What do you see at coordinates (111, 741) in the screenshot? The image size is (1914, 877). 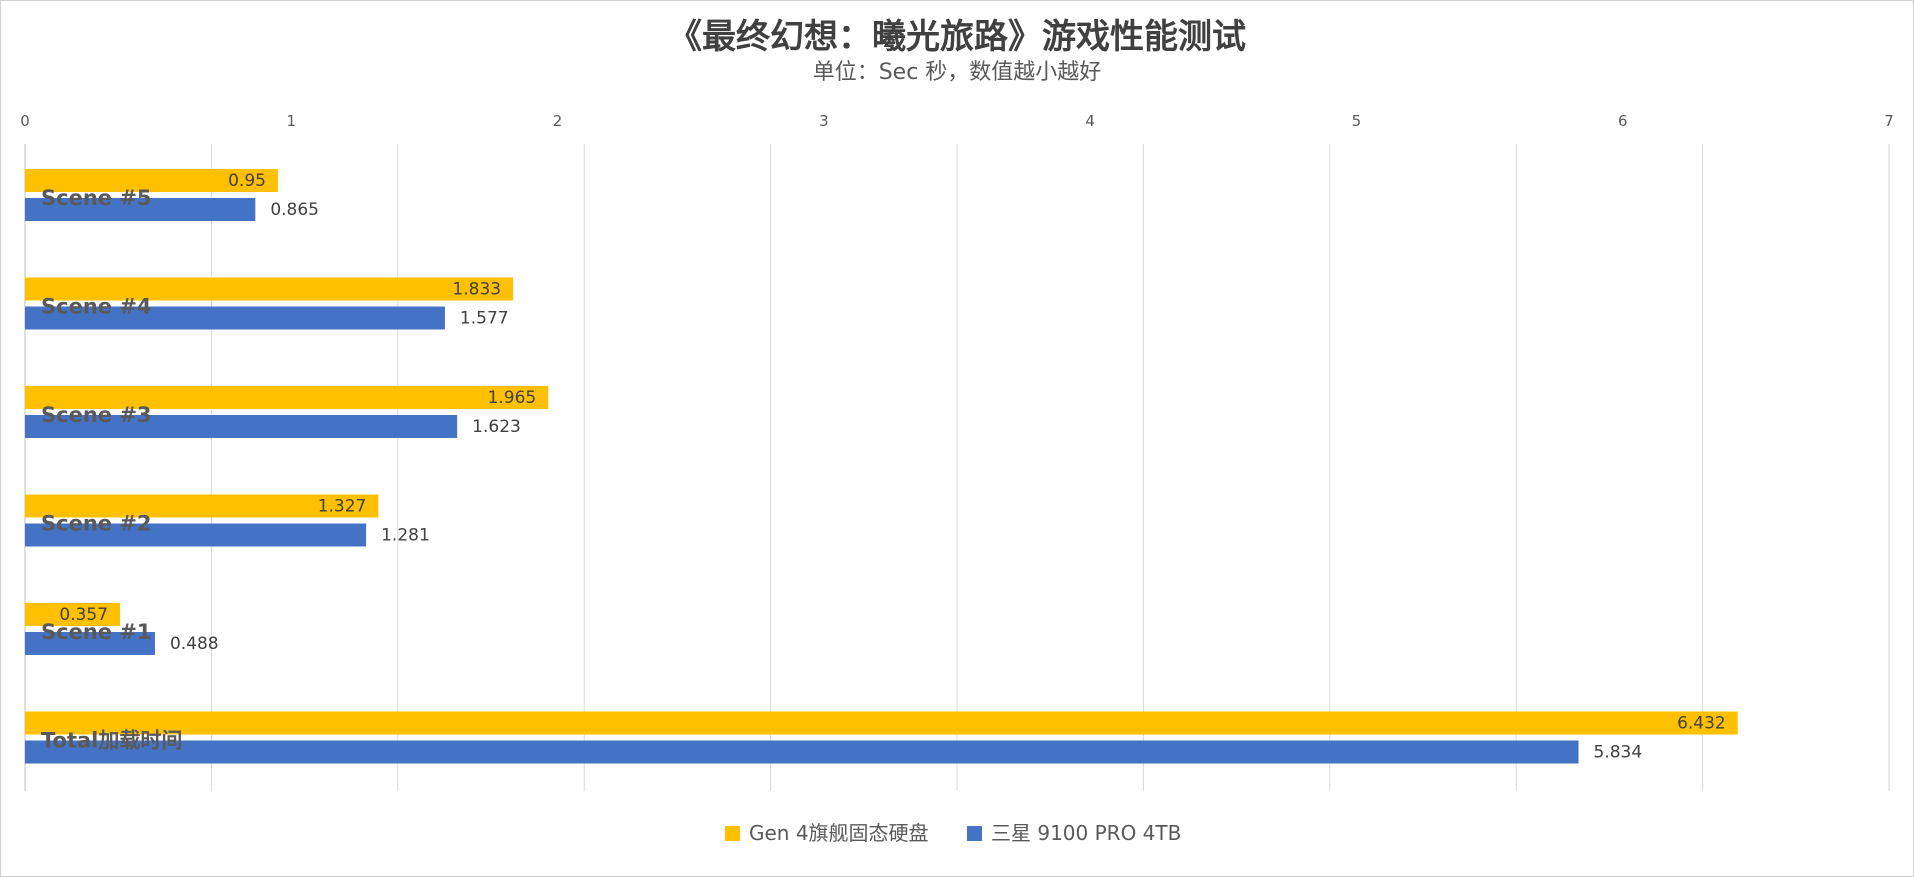 I see `category-label: Total加载时间` at bounding box center [111, 741].